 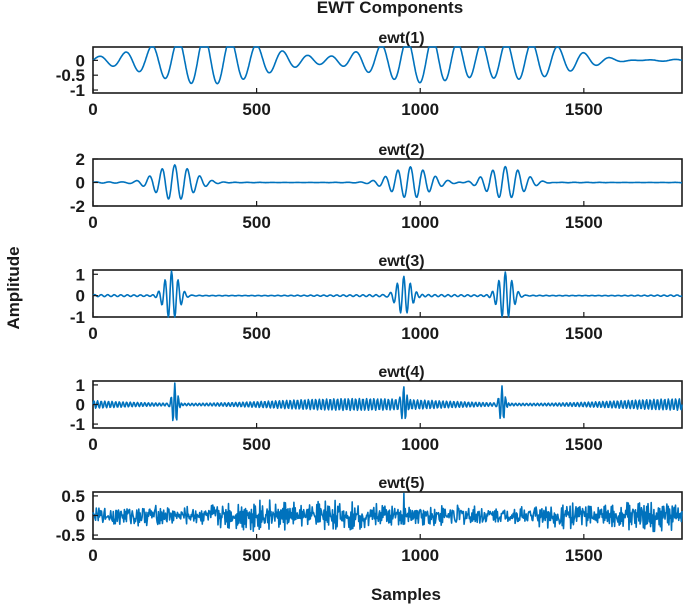 I want to click on subplot-title: ewt(5), so click(x=401, y=483).